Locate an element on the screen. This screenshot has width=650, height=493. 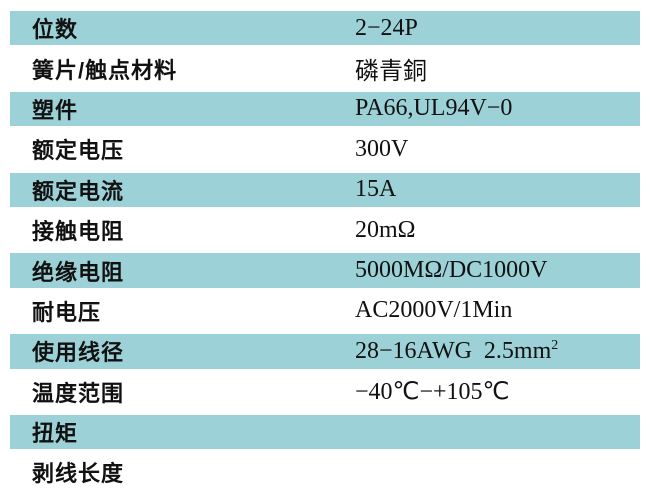
spec-label: 塑件 is located at coordinates (55, 110).